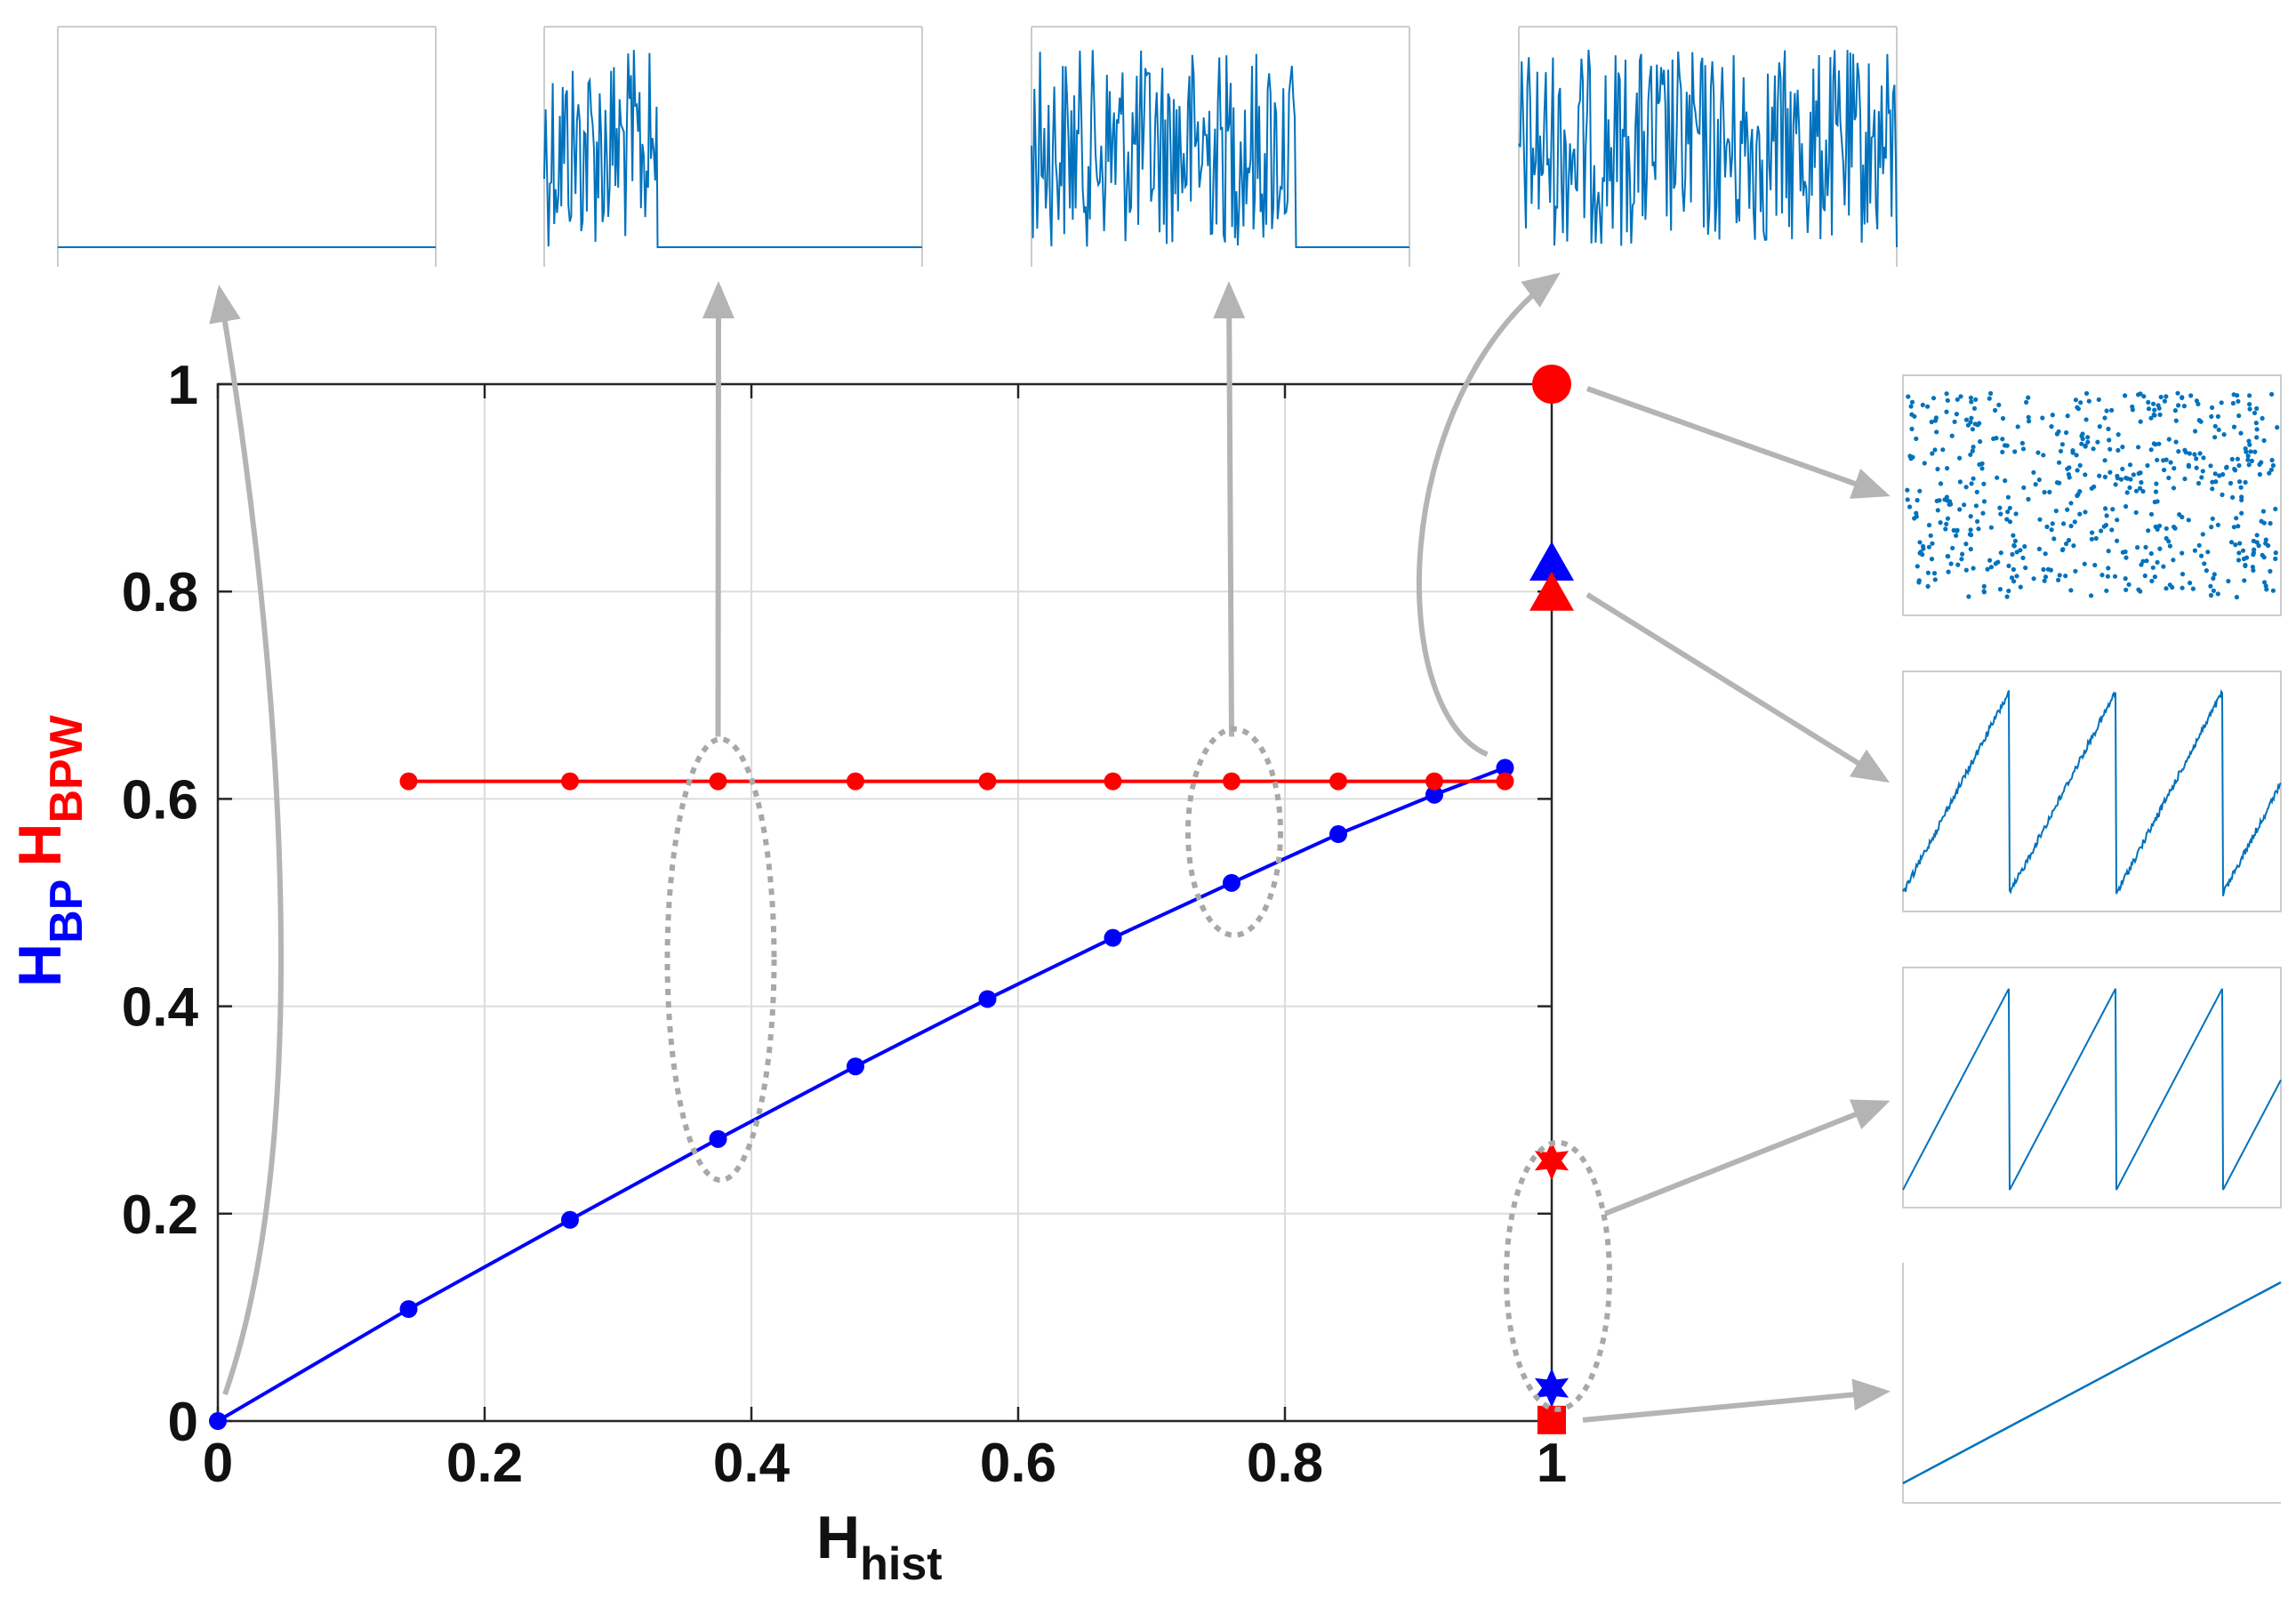 The width and height of the screenshot is (2296, 1614). Describe the element at coordinates (1552, 1463) in the screenshot. I see `x-tick-label: 1` at that location.